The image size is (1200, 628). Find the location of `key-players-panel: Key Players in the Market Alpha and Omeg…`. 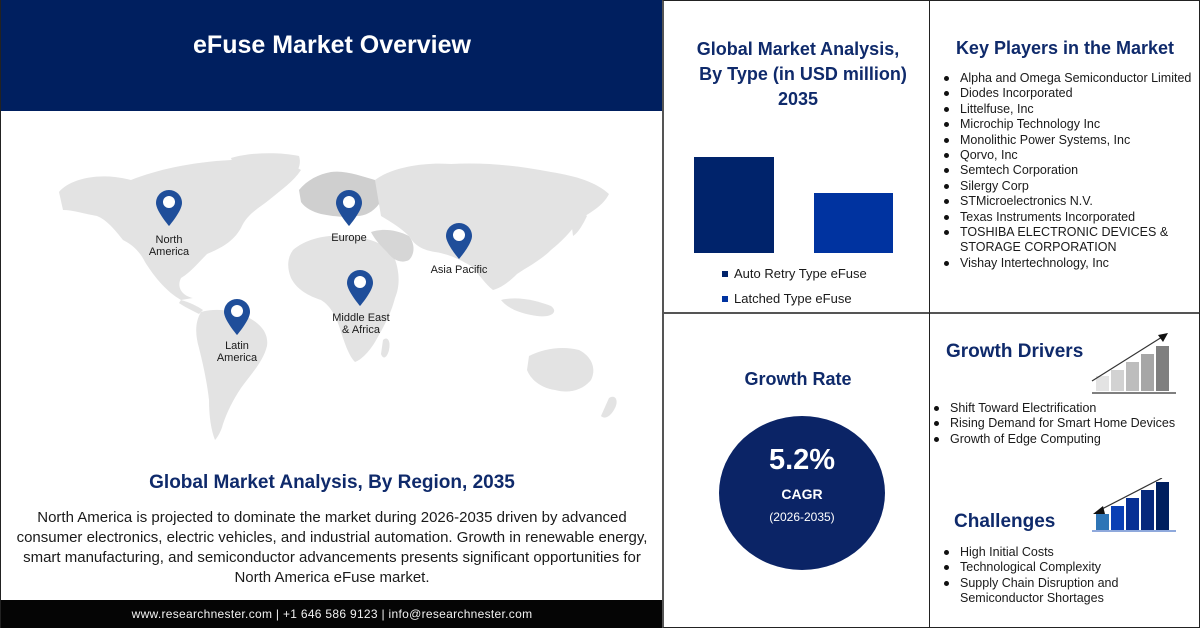

key-players-panel: Key Players in the Market Alpha and Omeg… is located at coordinates (1065, 157).